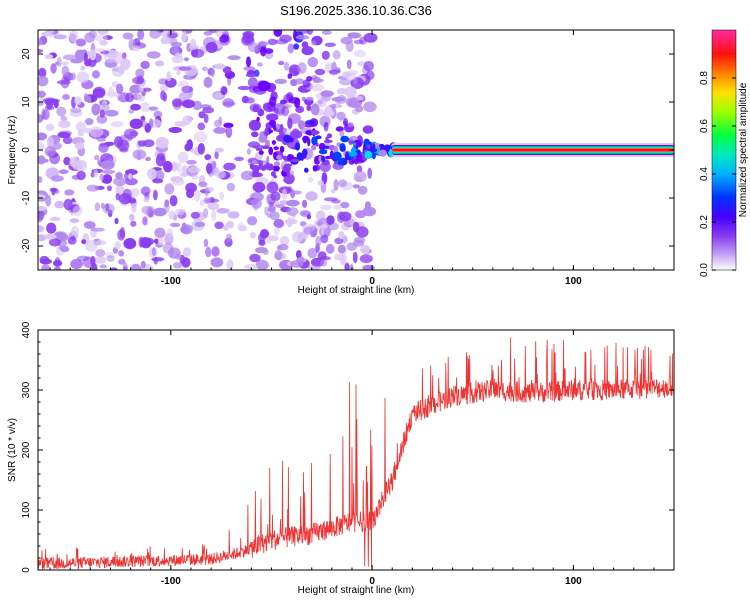 This screenshot has width=750, height=600. What do you see at coordinates (704, 222) in the screenshot?
I see `colorbar-tick-label: 0.2` at bounding box center [704, 222].